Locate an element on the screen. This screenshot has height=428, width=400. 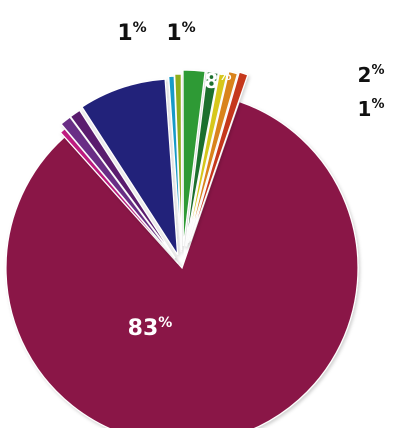
pie-label-9: 1% is located at coordinates (371, 109).